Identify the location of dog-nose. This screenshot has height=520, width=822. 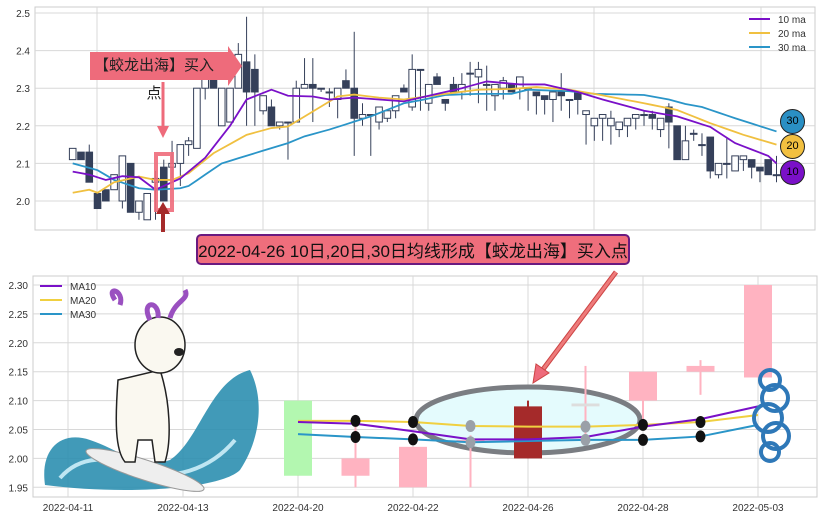
(179, 352).